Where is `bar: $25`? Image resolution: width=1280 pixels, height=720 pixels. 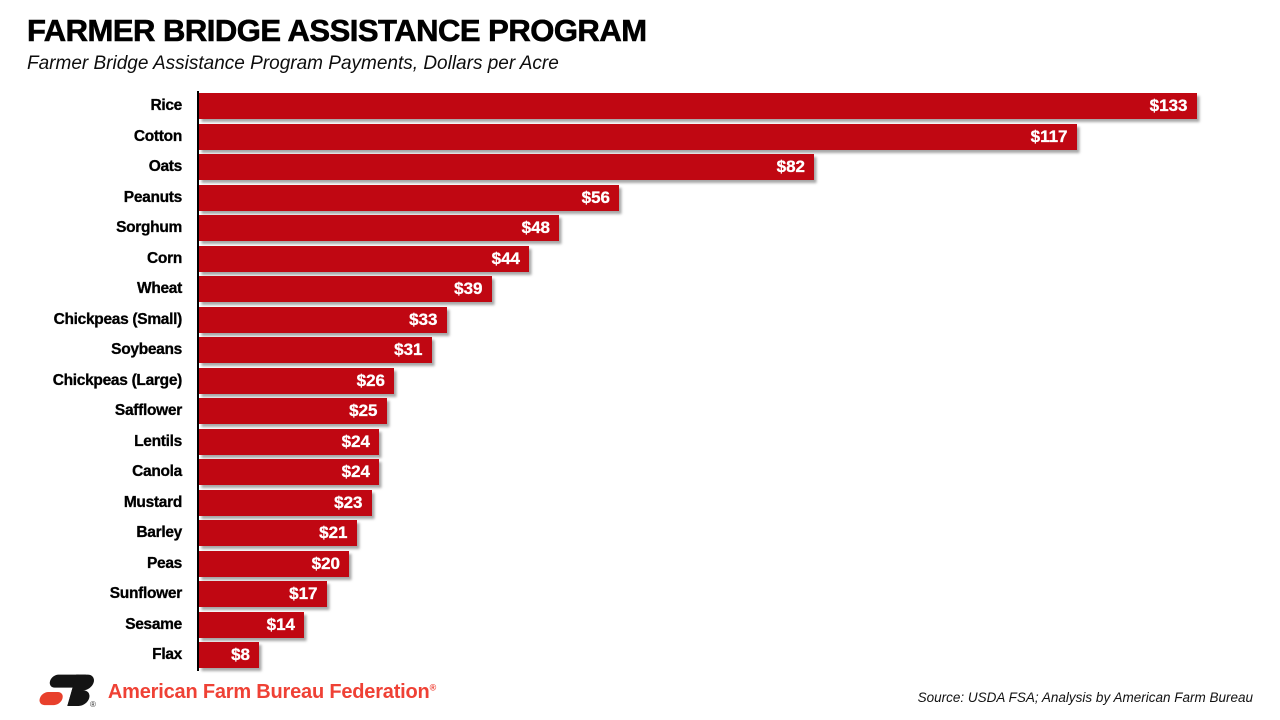
bar: $25 is located at coordinates (293, 411).